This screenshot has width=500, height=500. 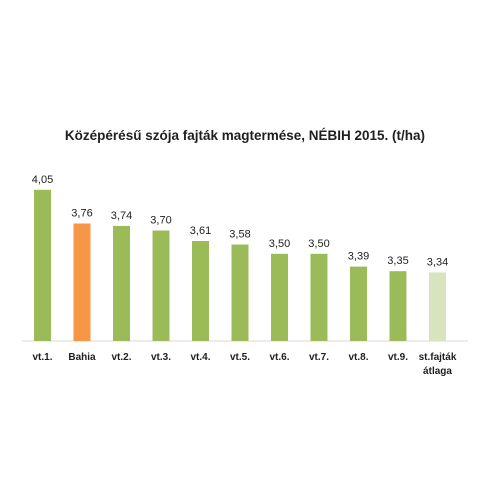 I want to click on category-label-11: st.fajták átlaga, so click(x=438, y=364).